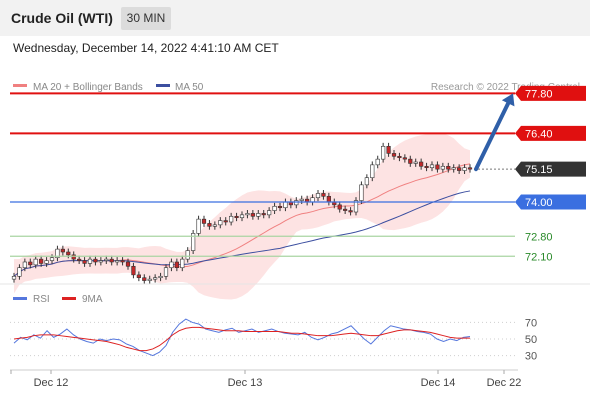  I want to click on rsi-tick-label: 30, so click(531, 357).